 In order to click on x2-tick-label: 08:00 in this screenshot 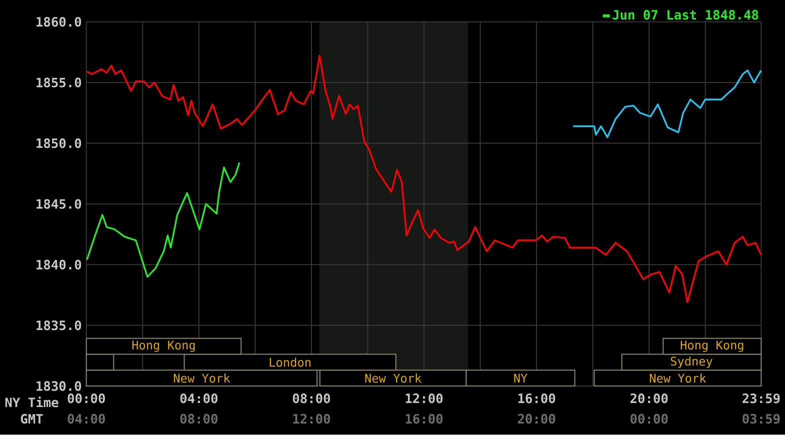, I will do `click(199, 419)`.